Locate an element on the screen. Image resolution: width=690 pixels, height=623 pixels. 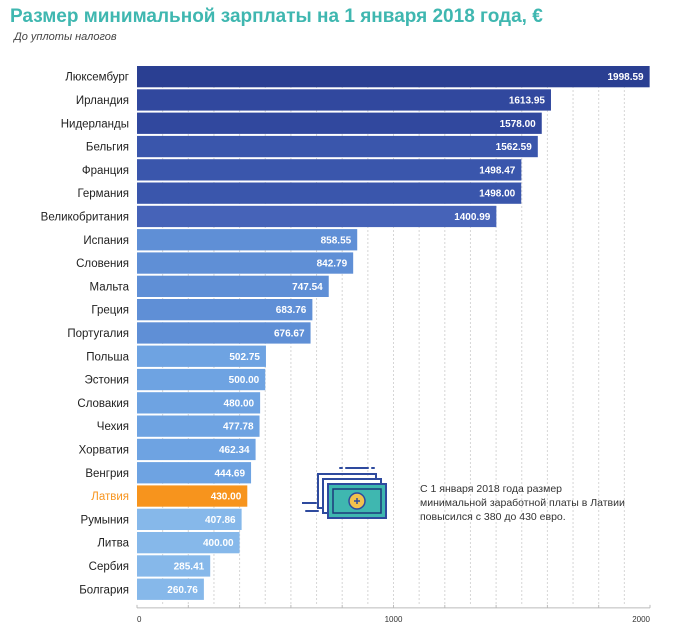
category-label: Румыния is located at coordinates (105, 520).